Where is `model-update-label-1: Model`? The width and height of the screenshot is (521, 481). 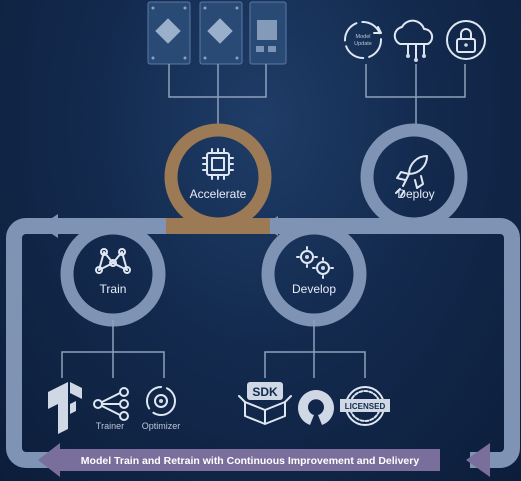 model-update-label-1: Model is located at coordinates (363, 37).